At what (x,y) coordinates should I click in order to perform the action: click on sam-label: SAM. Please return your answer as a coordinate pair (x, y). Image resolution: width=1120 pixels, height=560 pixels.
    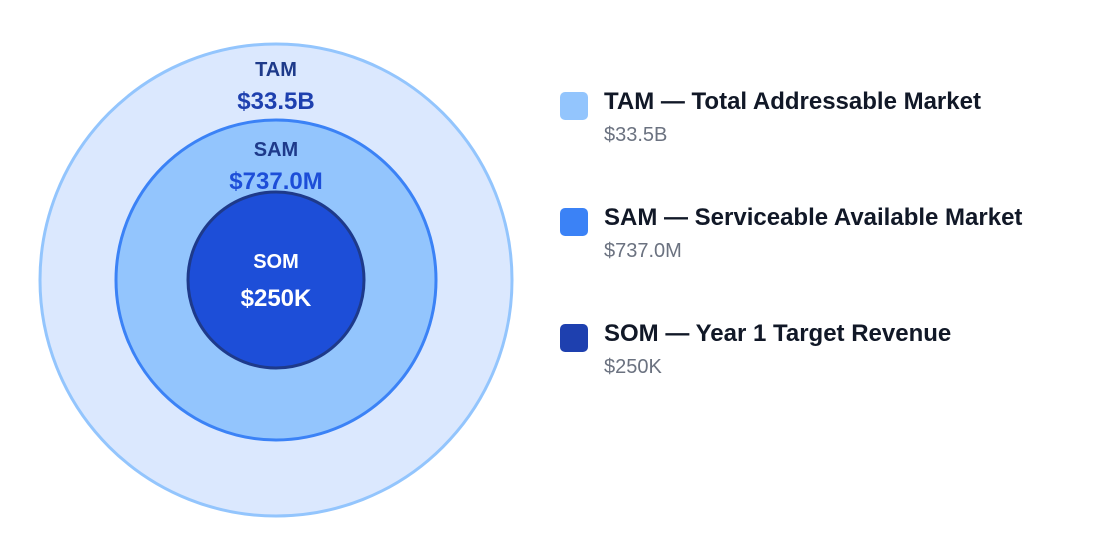
    Looking at the image, I should click on (276, 150).